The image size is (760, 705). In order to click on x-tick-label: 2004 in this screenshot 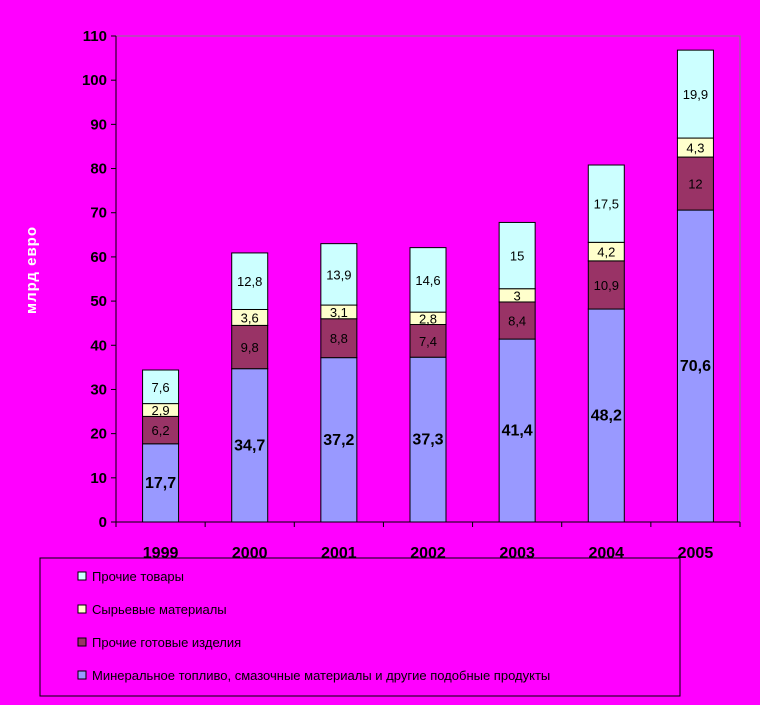, I will do `click(606, 553)`.